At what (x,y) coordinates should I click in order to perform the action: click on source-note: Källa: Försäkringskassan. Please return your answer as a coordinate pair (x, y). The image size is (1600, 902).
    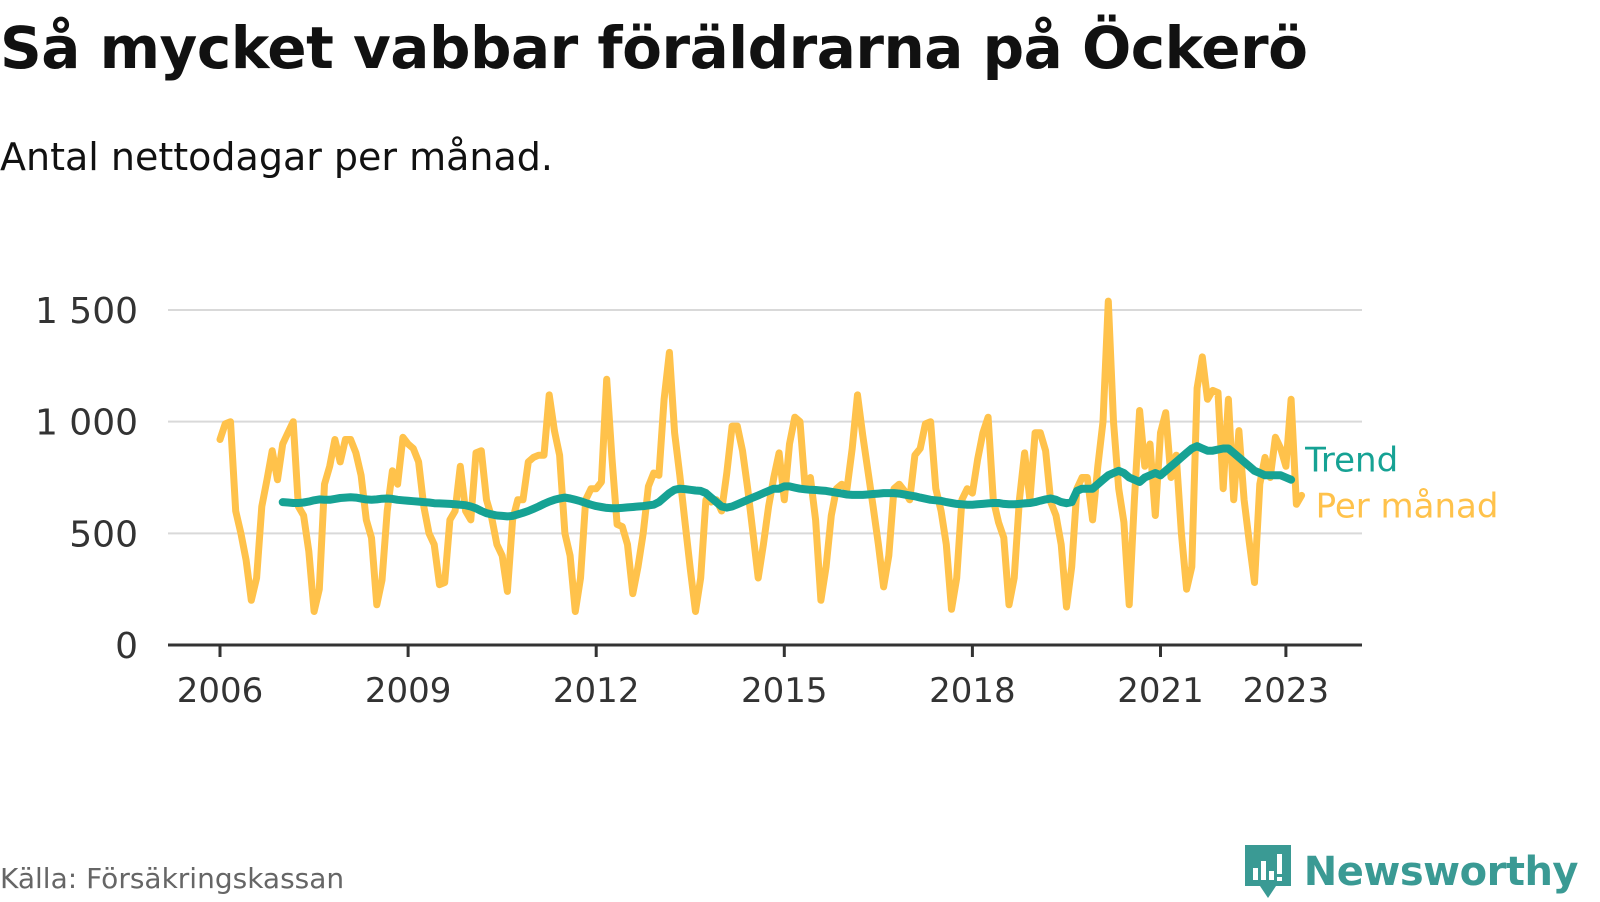
    Looking at the image, I should click on (172, 878).